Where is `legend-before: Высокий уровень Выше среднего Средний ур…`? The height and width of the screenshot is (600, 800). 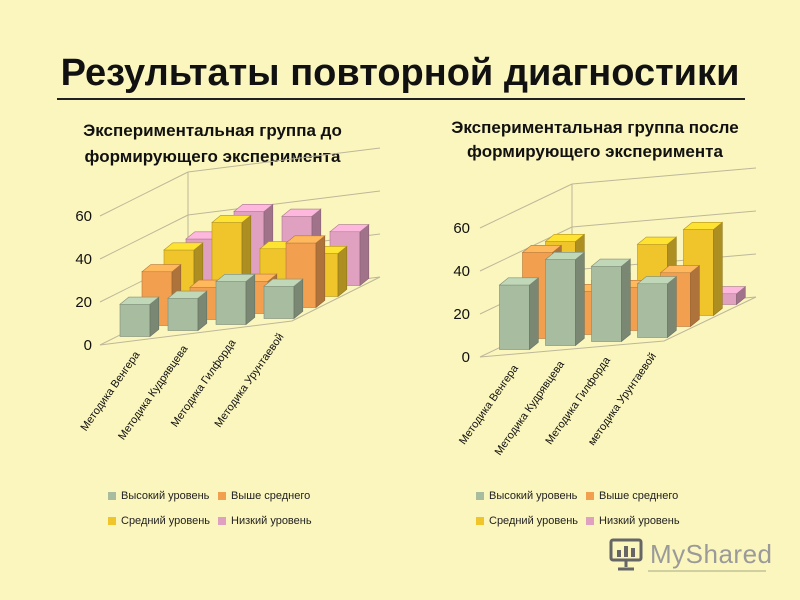
legend-before: Высокий уровень Выше среднего Средний ур… is located at coordinates (210, 508).